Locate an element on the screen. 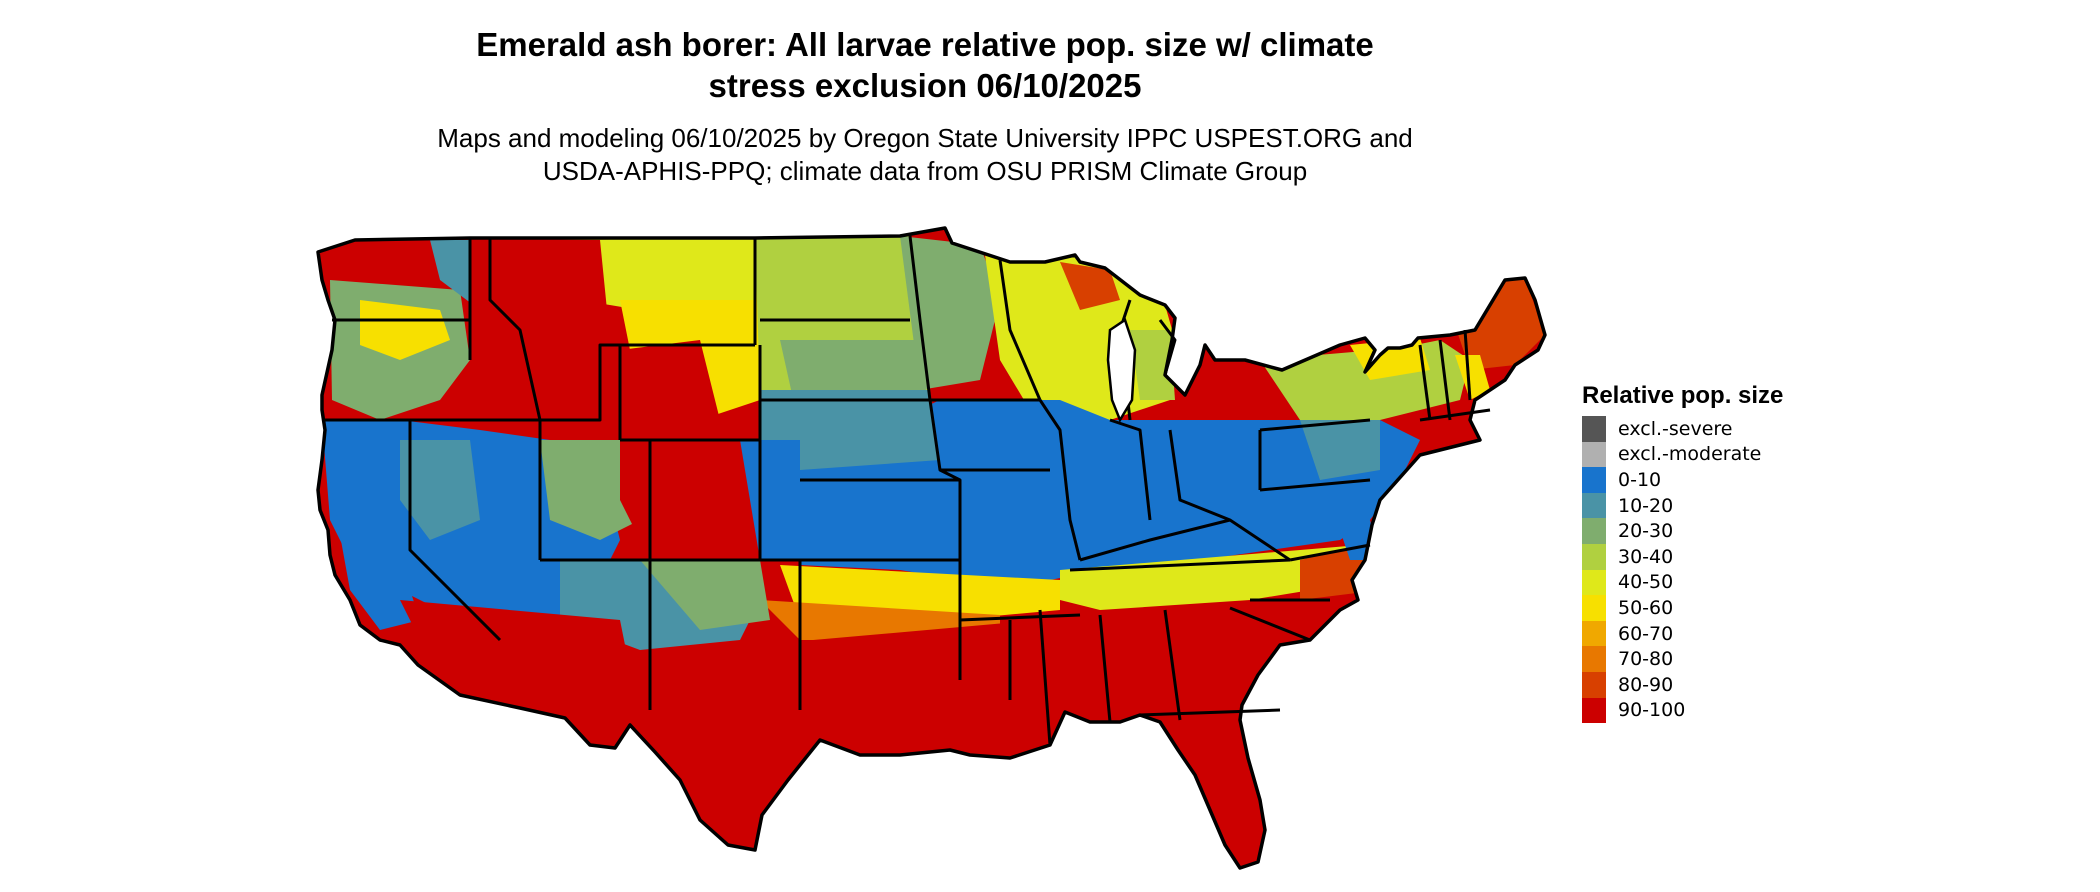  legend-item: 60-70 is located at coordinates (1682, 633).